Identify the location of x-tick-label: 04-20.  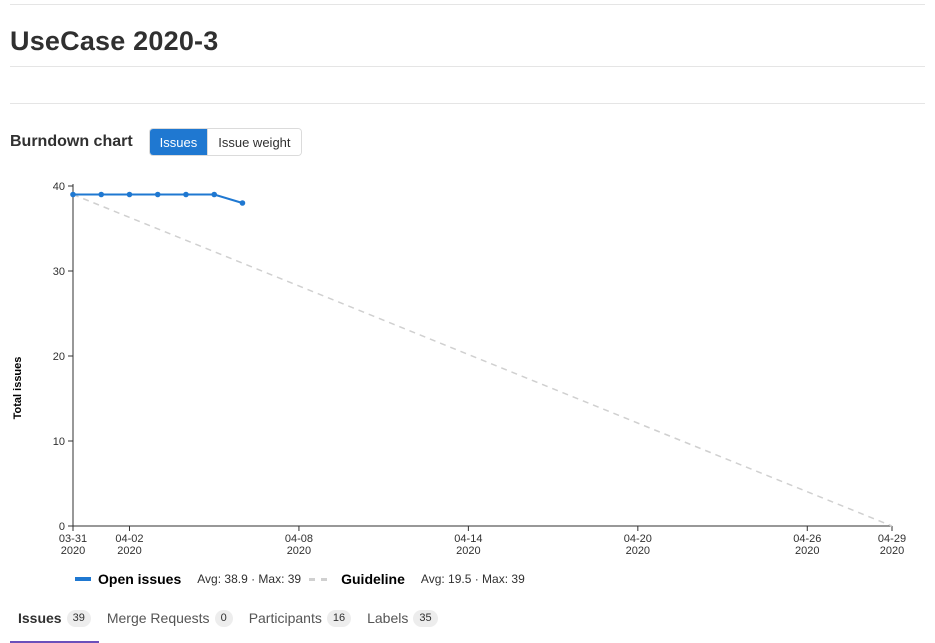
(638, 539).